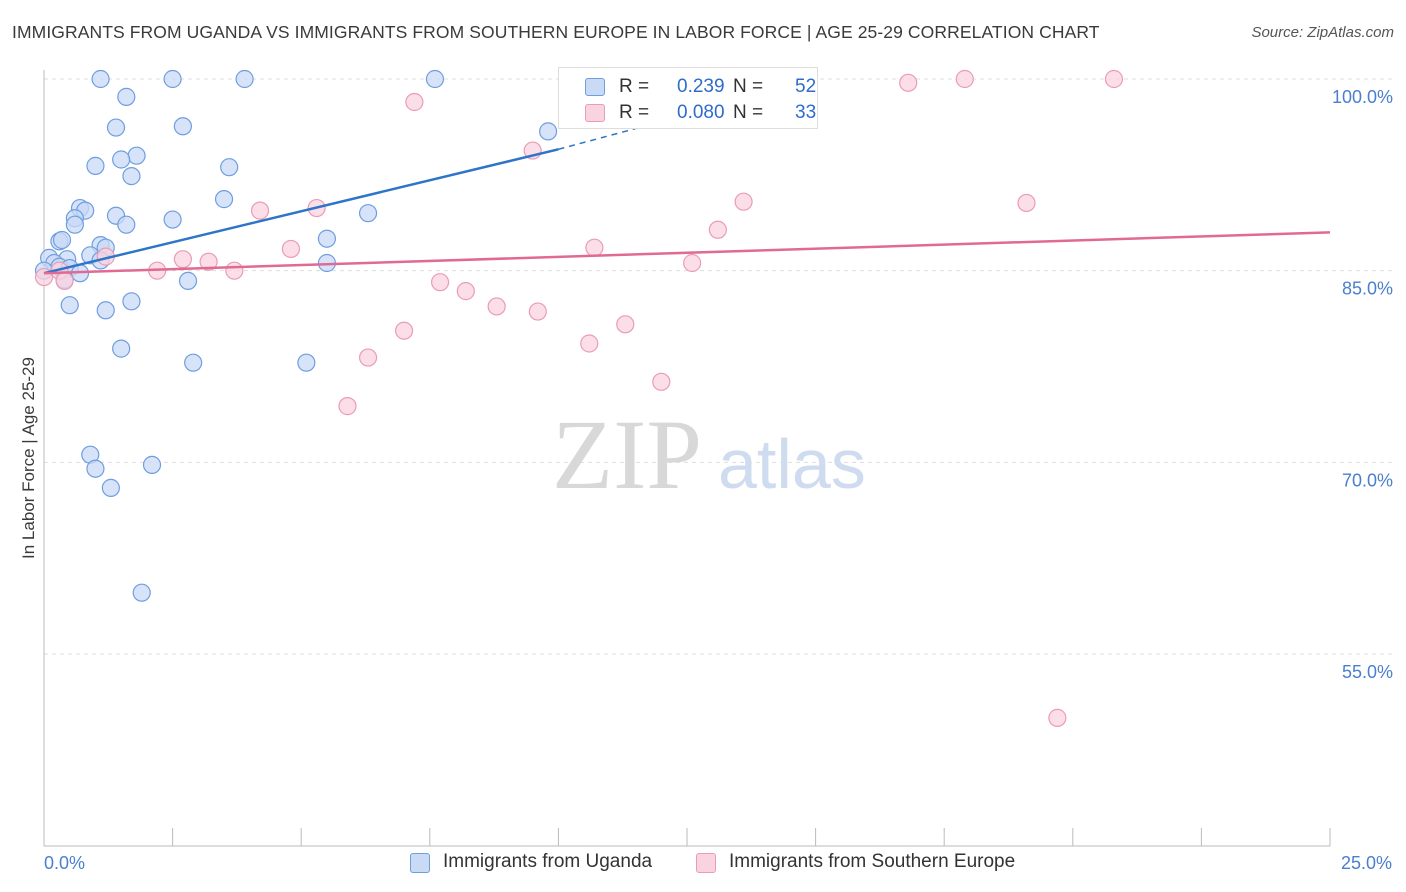  I want to click on y-tick-label: 55.0%, so click(1367, 672).